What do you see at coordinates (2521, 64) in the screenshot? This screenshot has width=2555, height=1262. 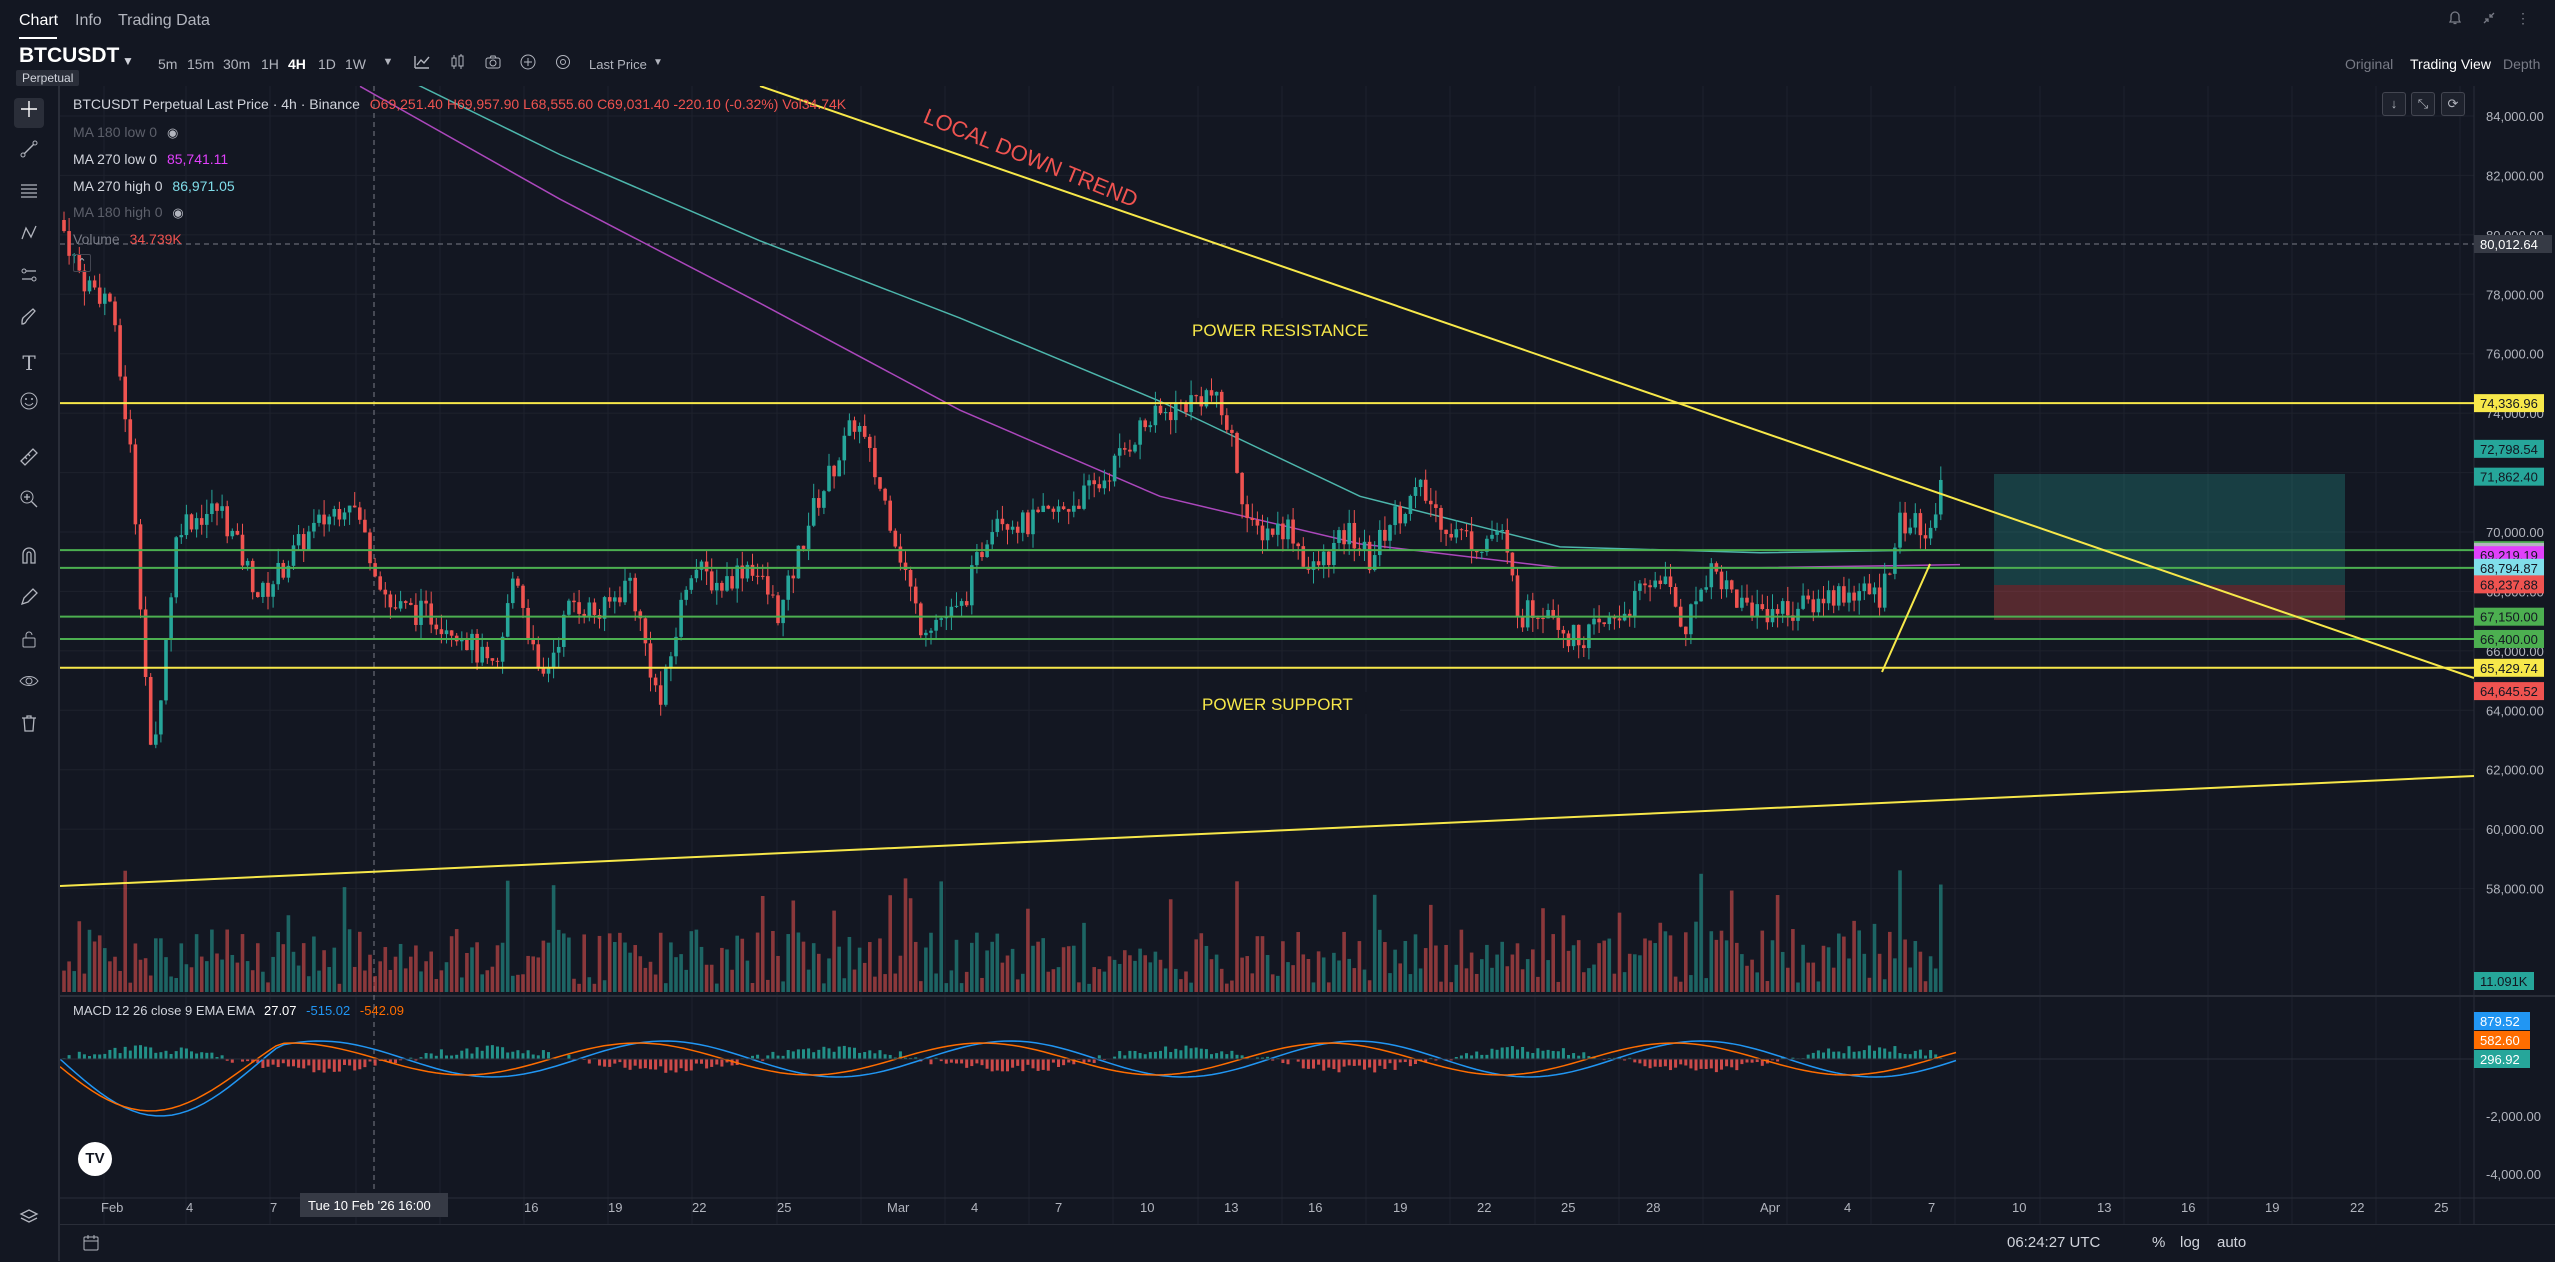 I see `view-depth: Depth` at bounding box center [2521, 64].